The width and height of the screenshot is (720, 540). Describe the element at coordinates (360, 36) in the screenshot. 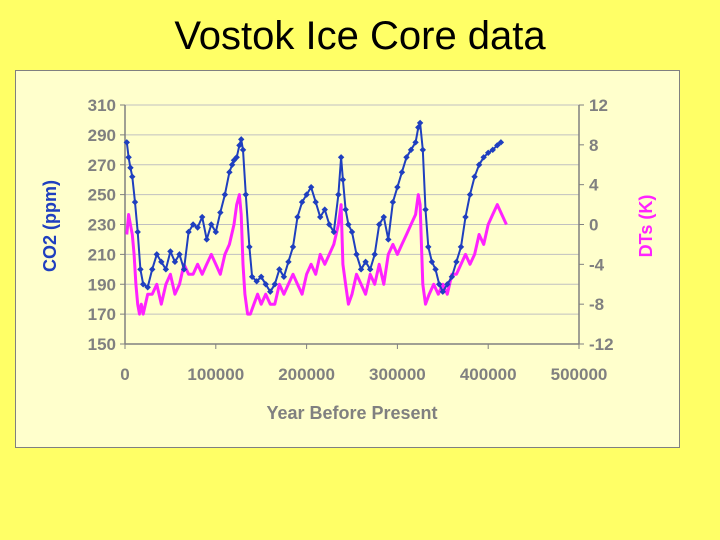

I see `slide-title: Vostok Ice Core data` at that location.